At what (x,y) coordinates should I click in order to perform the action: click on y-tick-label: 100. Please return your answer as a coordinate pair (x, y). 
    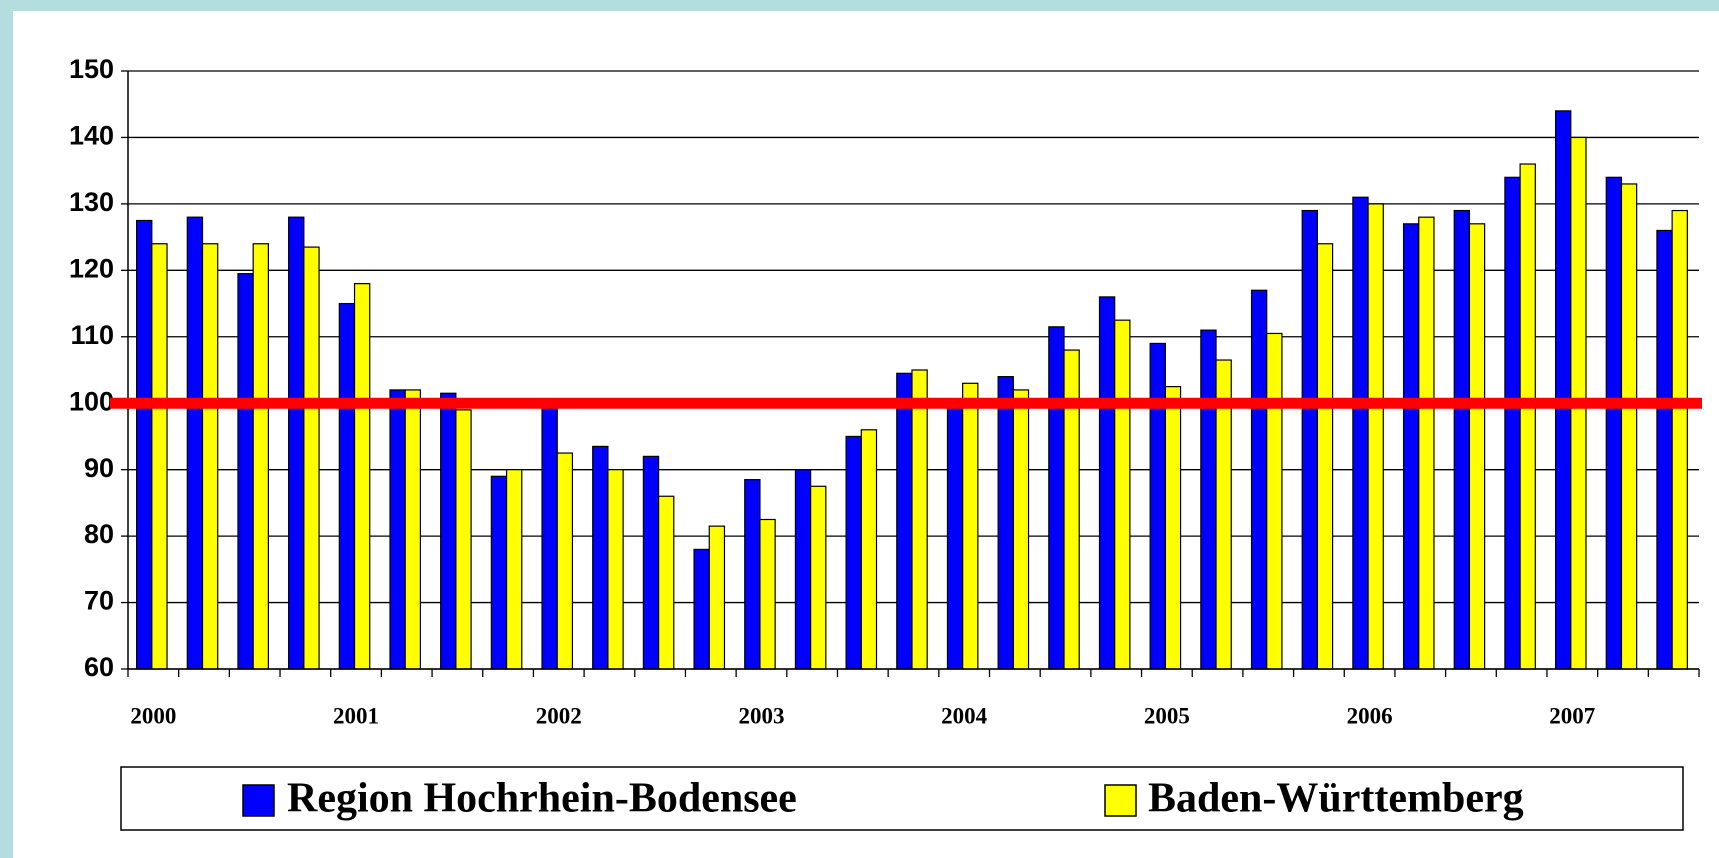
    Looking at the image, I should click on (91, 401).